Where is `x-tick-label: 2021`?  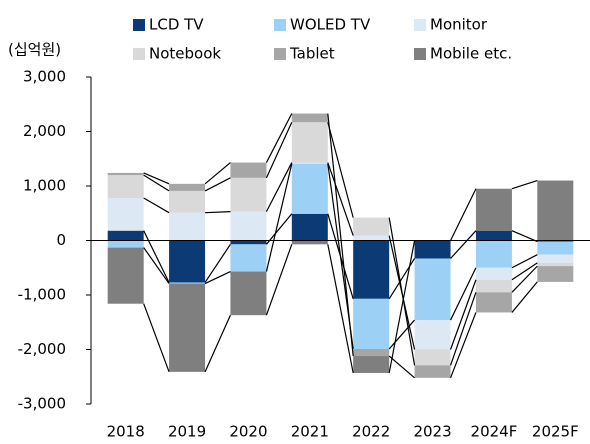
x-tick-label: 2021 is located at coordinates (310, 432).